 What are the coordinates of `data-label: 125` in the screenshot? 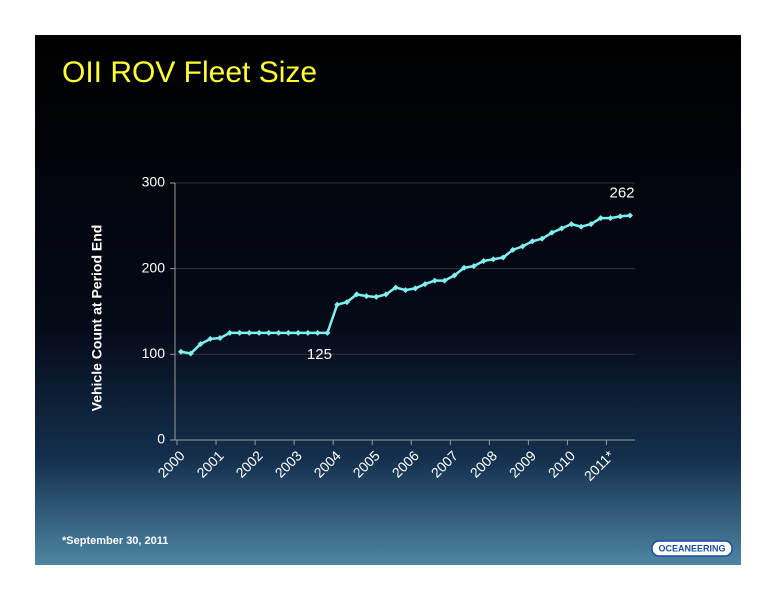 It's located at (319, 354).